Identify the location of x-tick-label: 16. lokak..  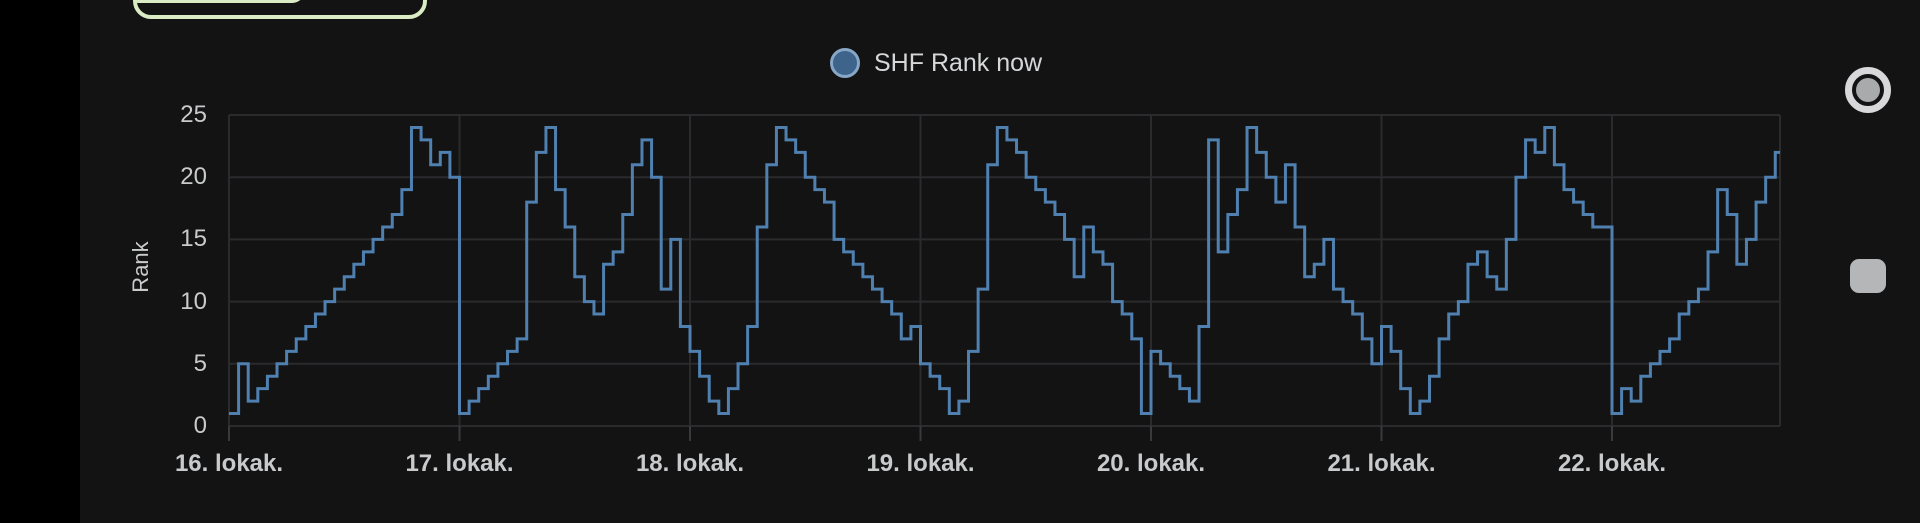
(229, 463).